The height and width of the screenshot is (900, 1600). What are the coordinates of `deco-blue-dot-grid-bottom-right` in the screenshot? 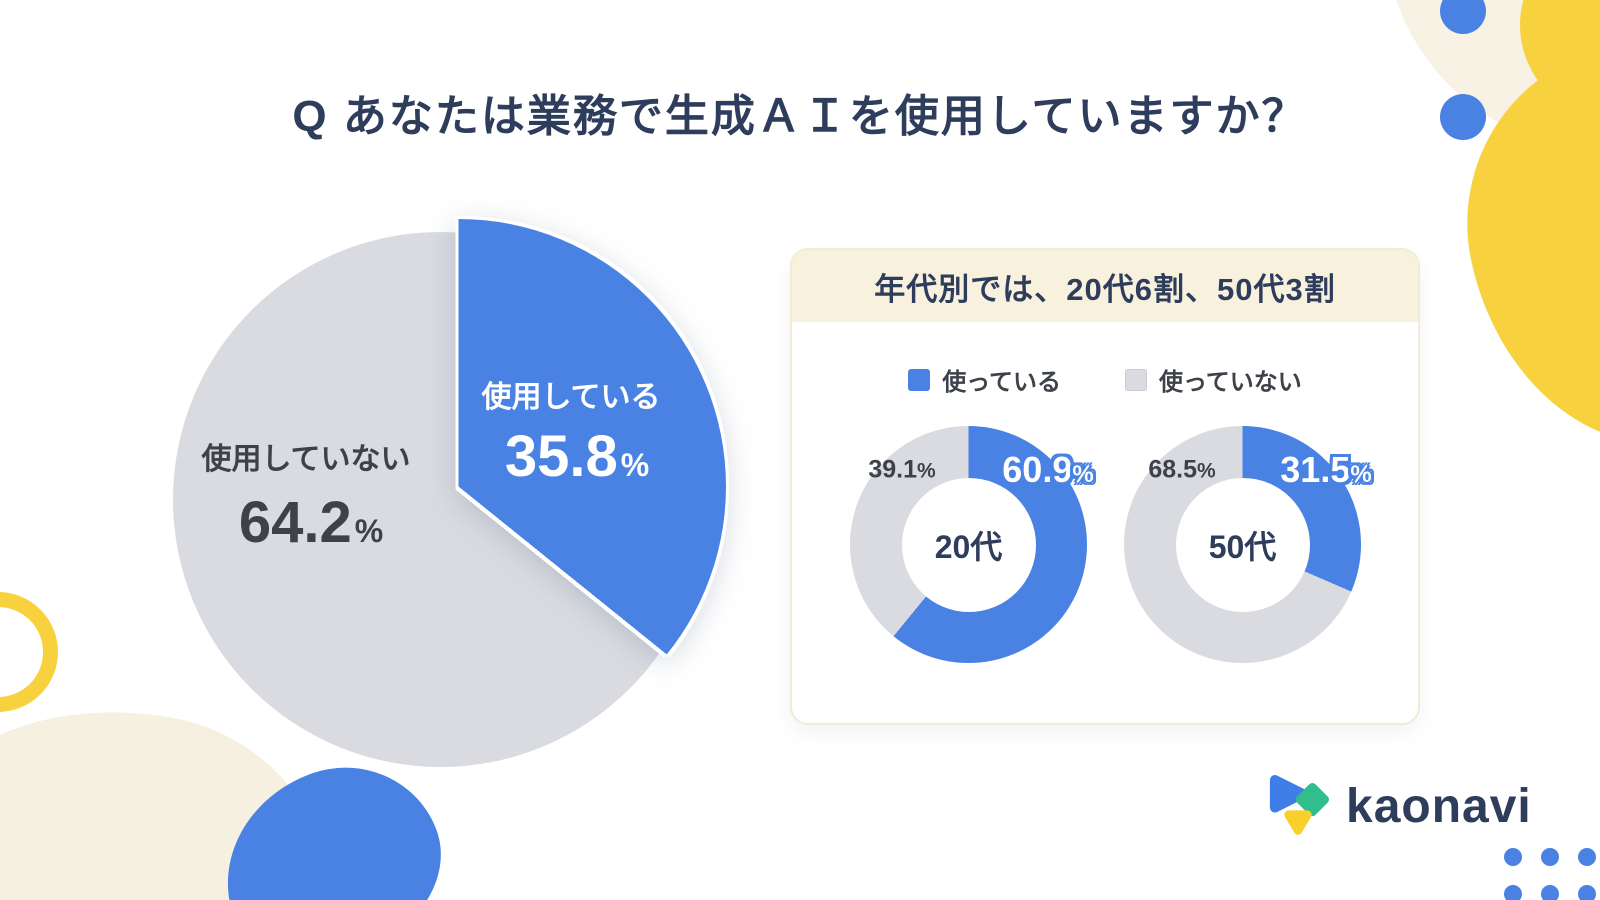 It's located at (1550, 874).